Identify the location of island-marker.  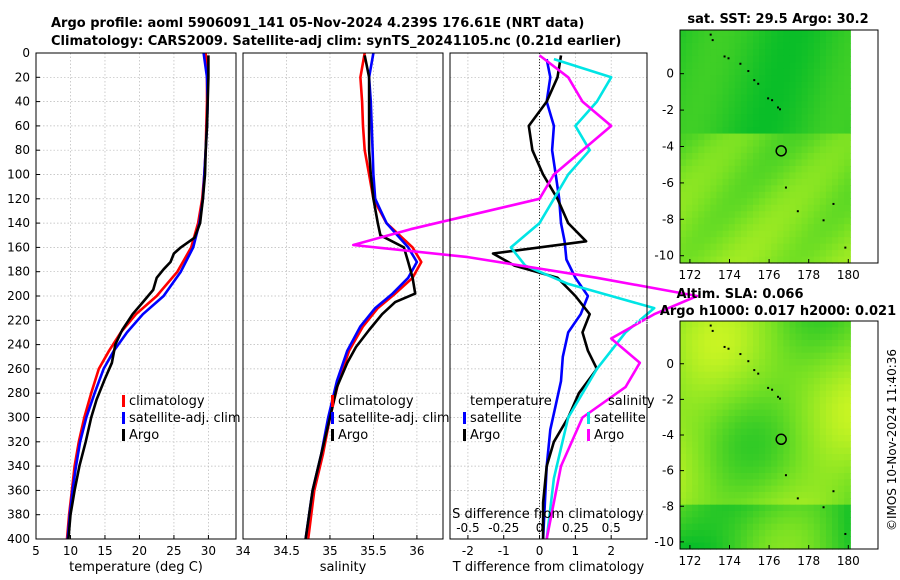
(772, 100).